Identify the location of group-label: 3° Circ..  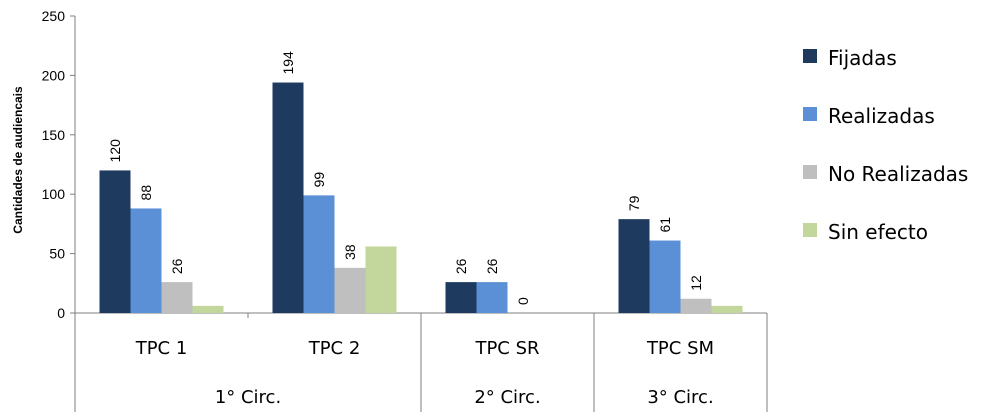
(680, 397).